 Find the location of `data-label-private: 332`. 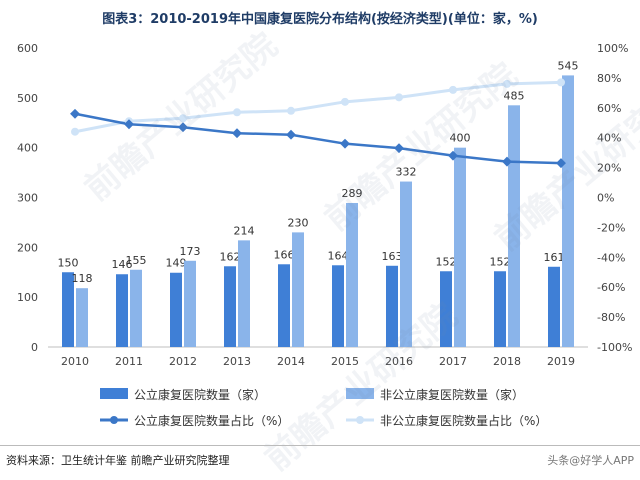

data-label-private: 332 is located at coordinates (406, 172).